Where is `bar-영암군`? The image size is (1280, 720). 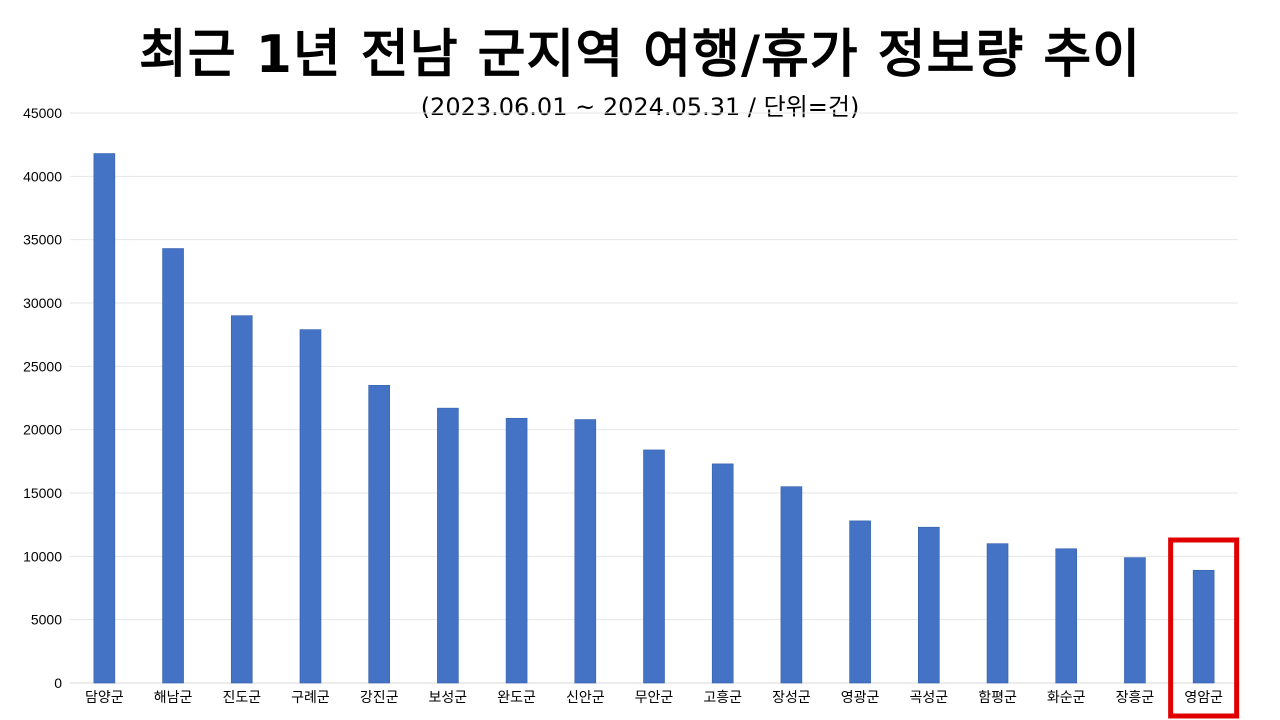 bar-영암군 is located at coordinates (1203, 626).